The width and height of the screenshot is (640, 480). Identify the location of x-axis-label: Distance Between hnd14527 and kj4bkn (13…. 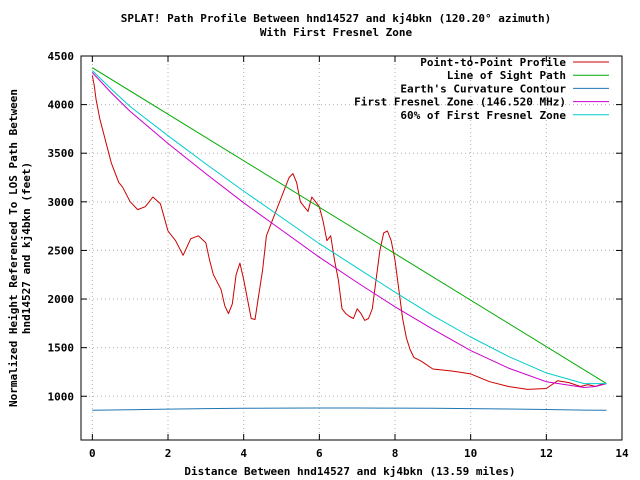
(349, 471).